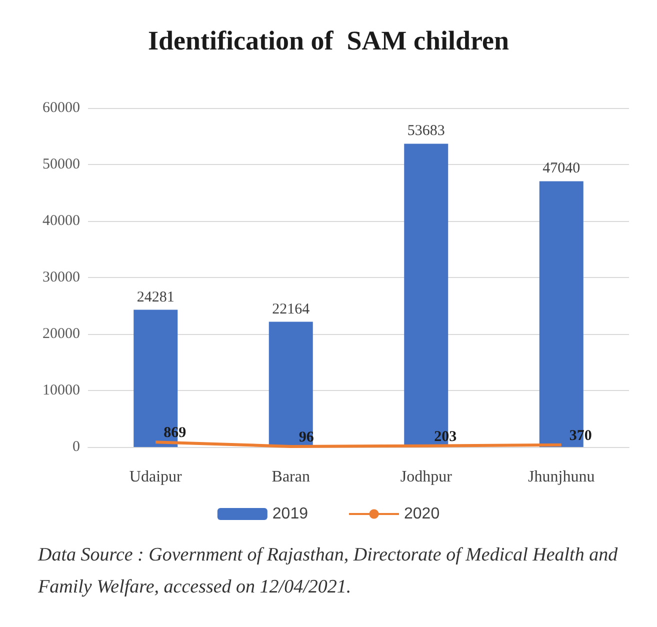 This screenshot has width=657, height=627. I want to click on y-tick-label: 20000, so click(61, 334).